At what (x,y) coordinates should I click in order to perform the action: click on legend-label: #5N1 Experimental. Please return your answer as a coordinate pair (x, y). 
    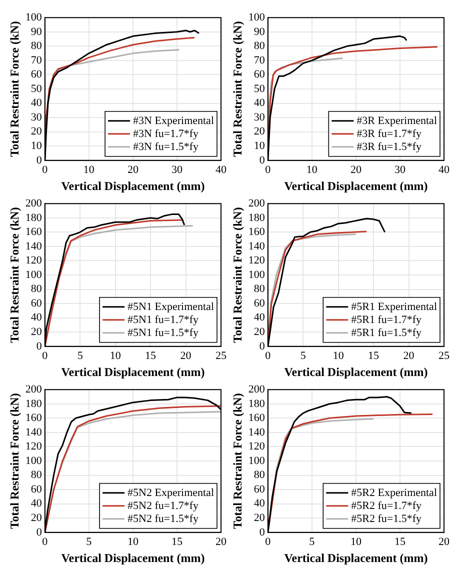
    Looking at the image, I should click on (171, 306).